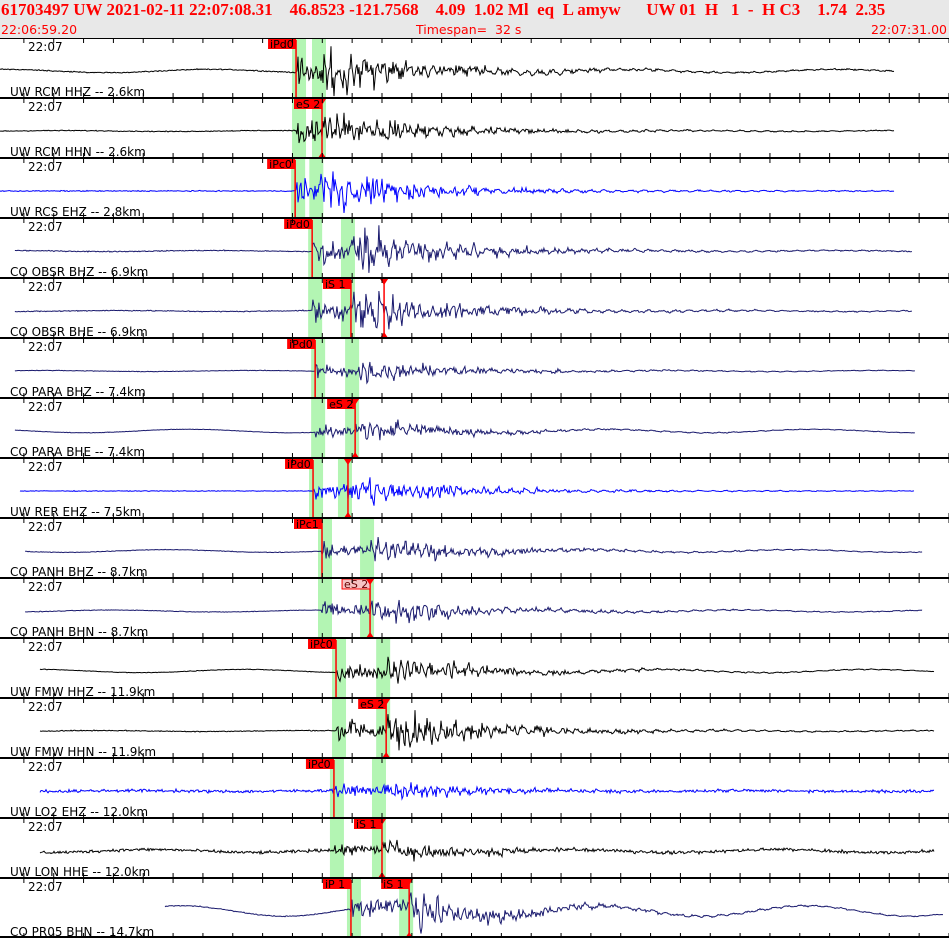  I want to click on phase-pick: iP 1, so click(337, 908).